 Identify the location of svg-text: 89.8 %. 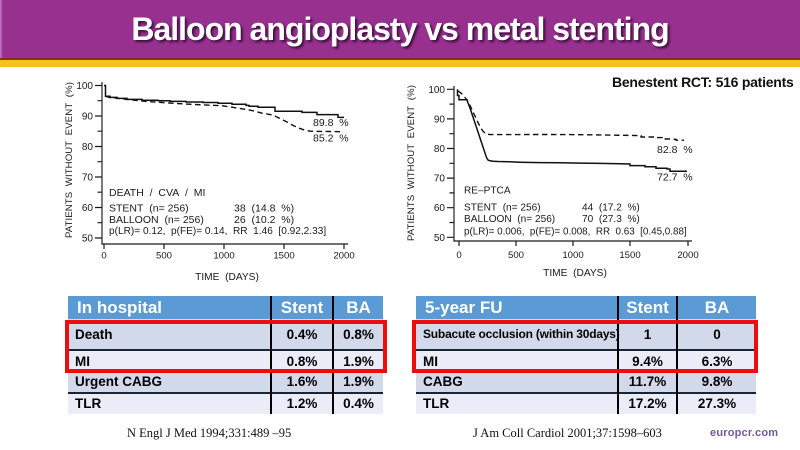
(331, 123).